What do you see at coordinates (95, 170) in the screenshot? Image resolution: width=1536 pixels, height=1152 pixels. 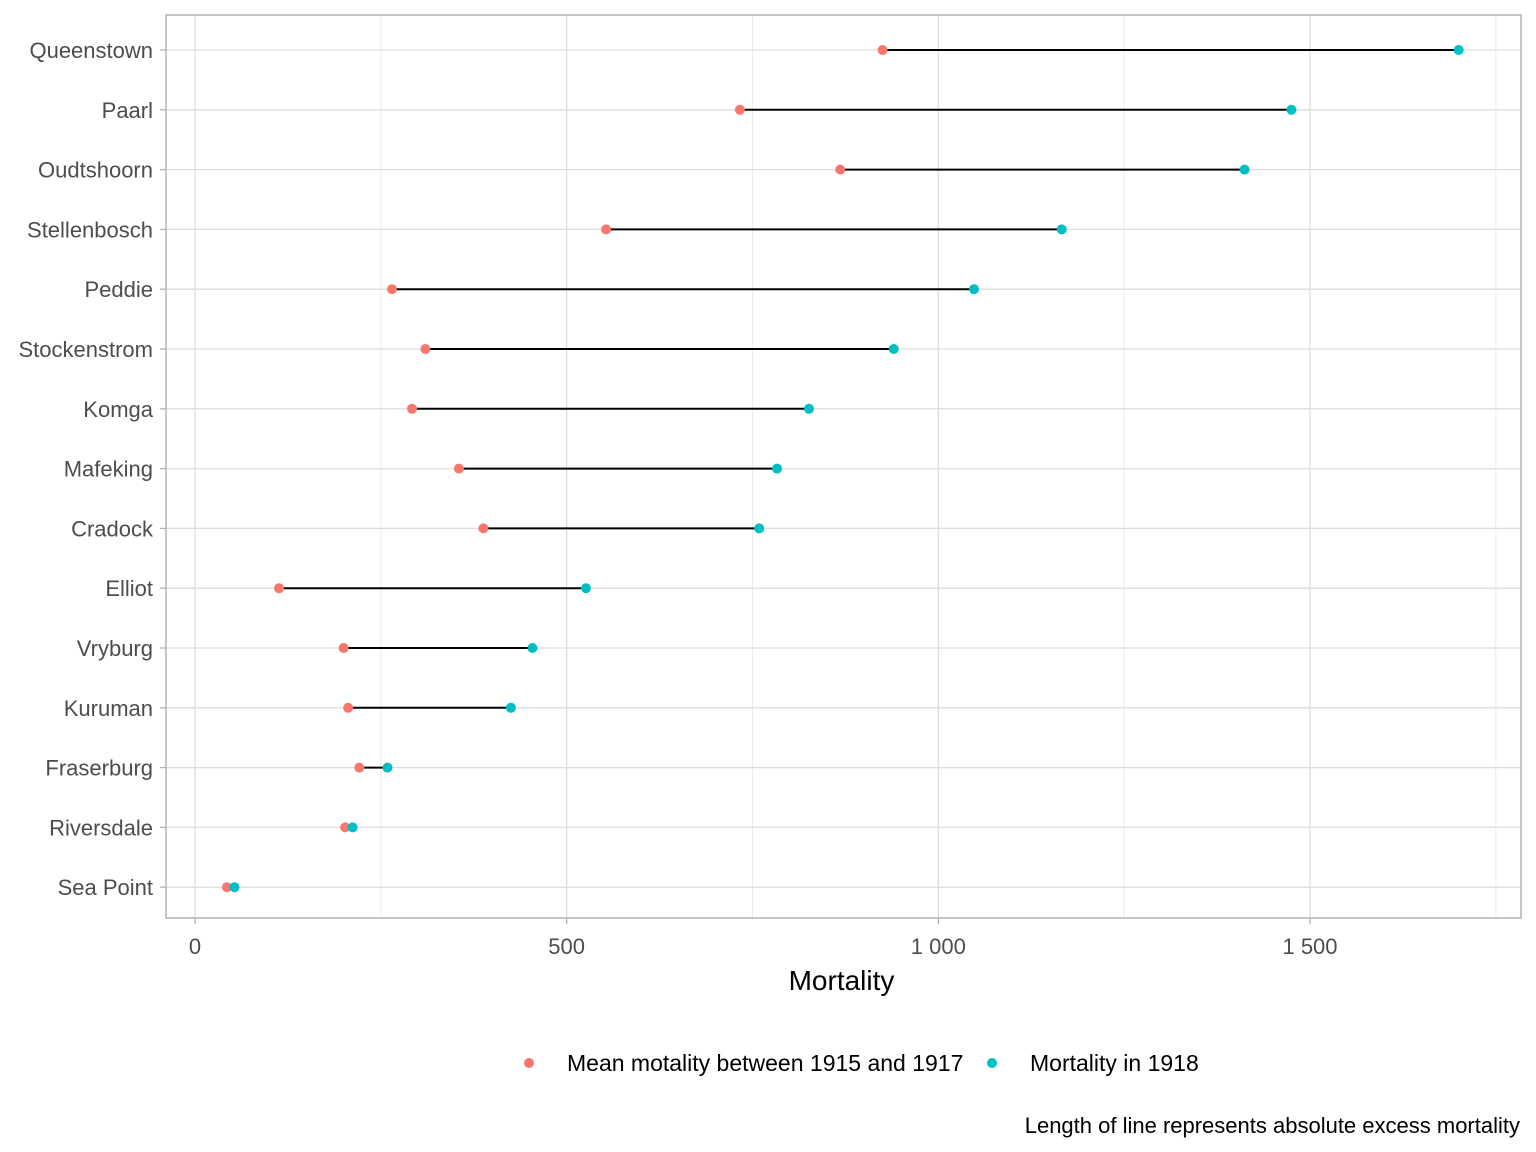 I see `y-tick-label: Oudtshoorn` at bounding box center [95, 170].